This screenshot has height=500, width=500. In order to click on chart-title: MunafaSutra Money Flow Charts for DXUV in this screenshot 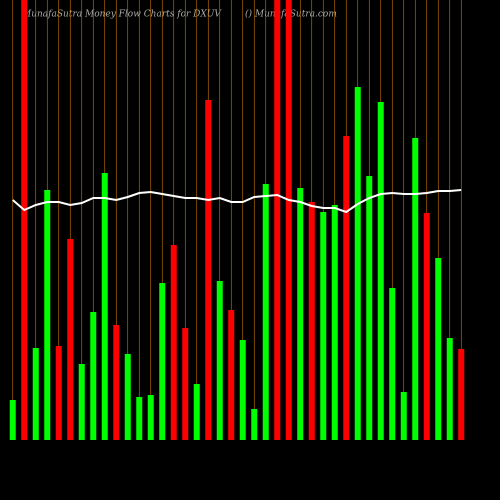, I will do `click(121, 15)`.